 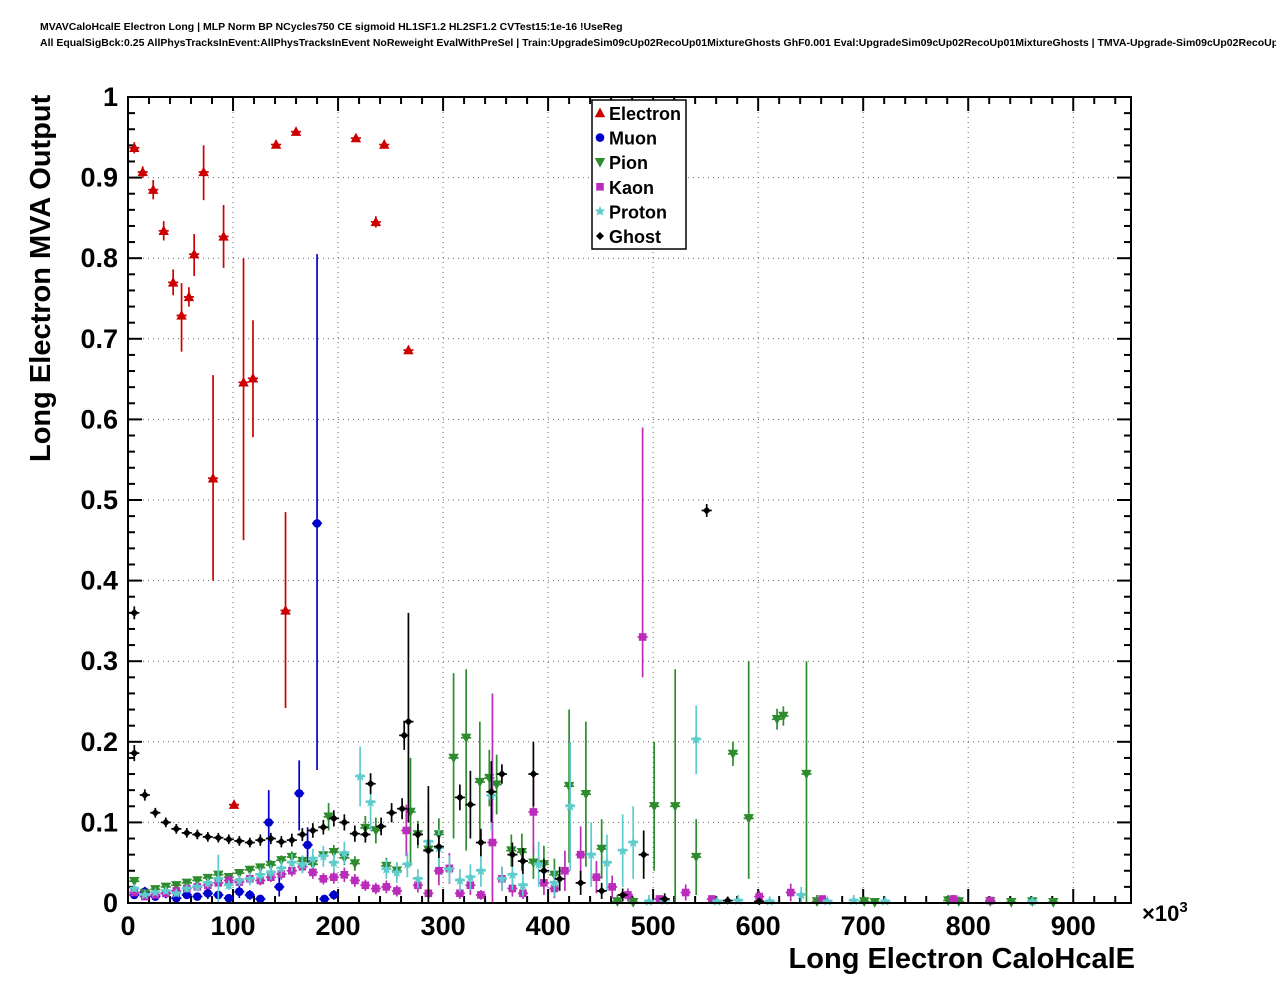 I want to click on svg-text: 700, so click(x=863, y=926).